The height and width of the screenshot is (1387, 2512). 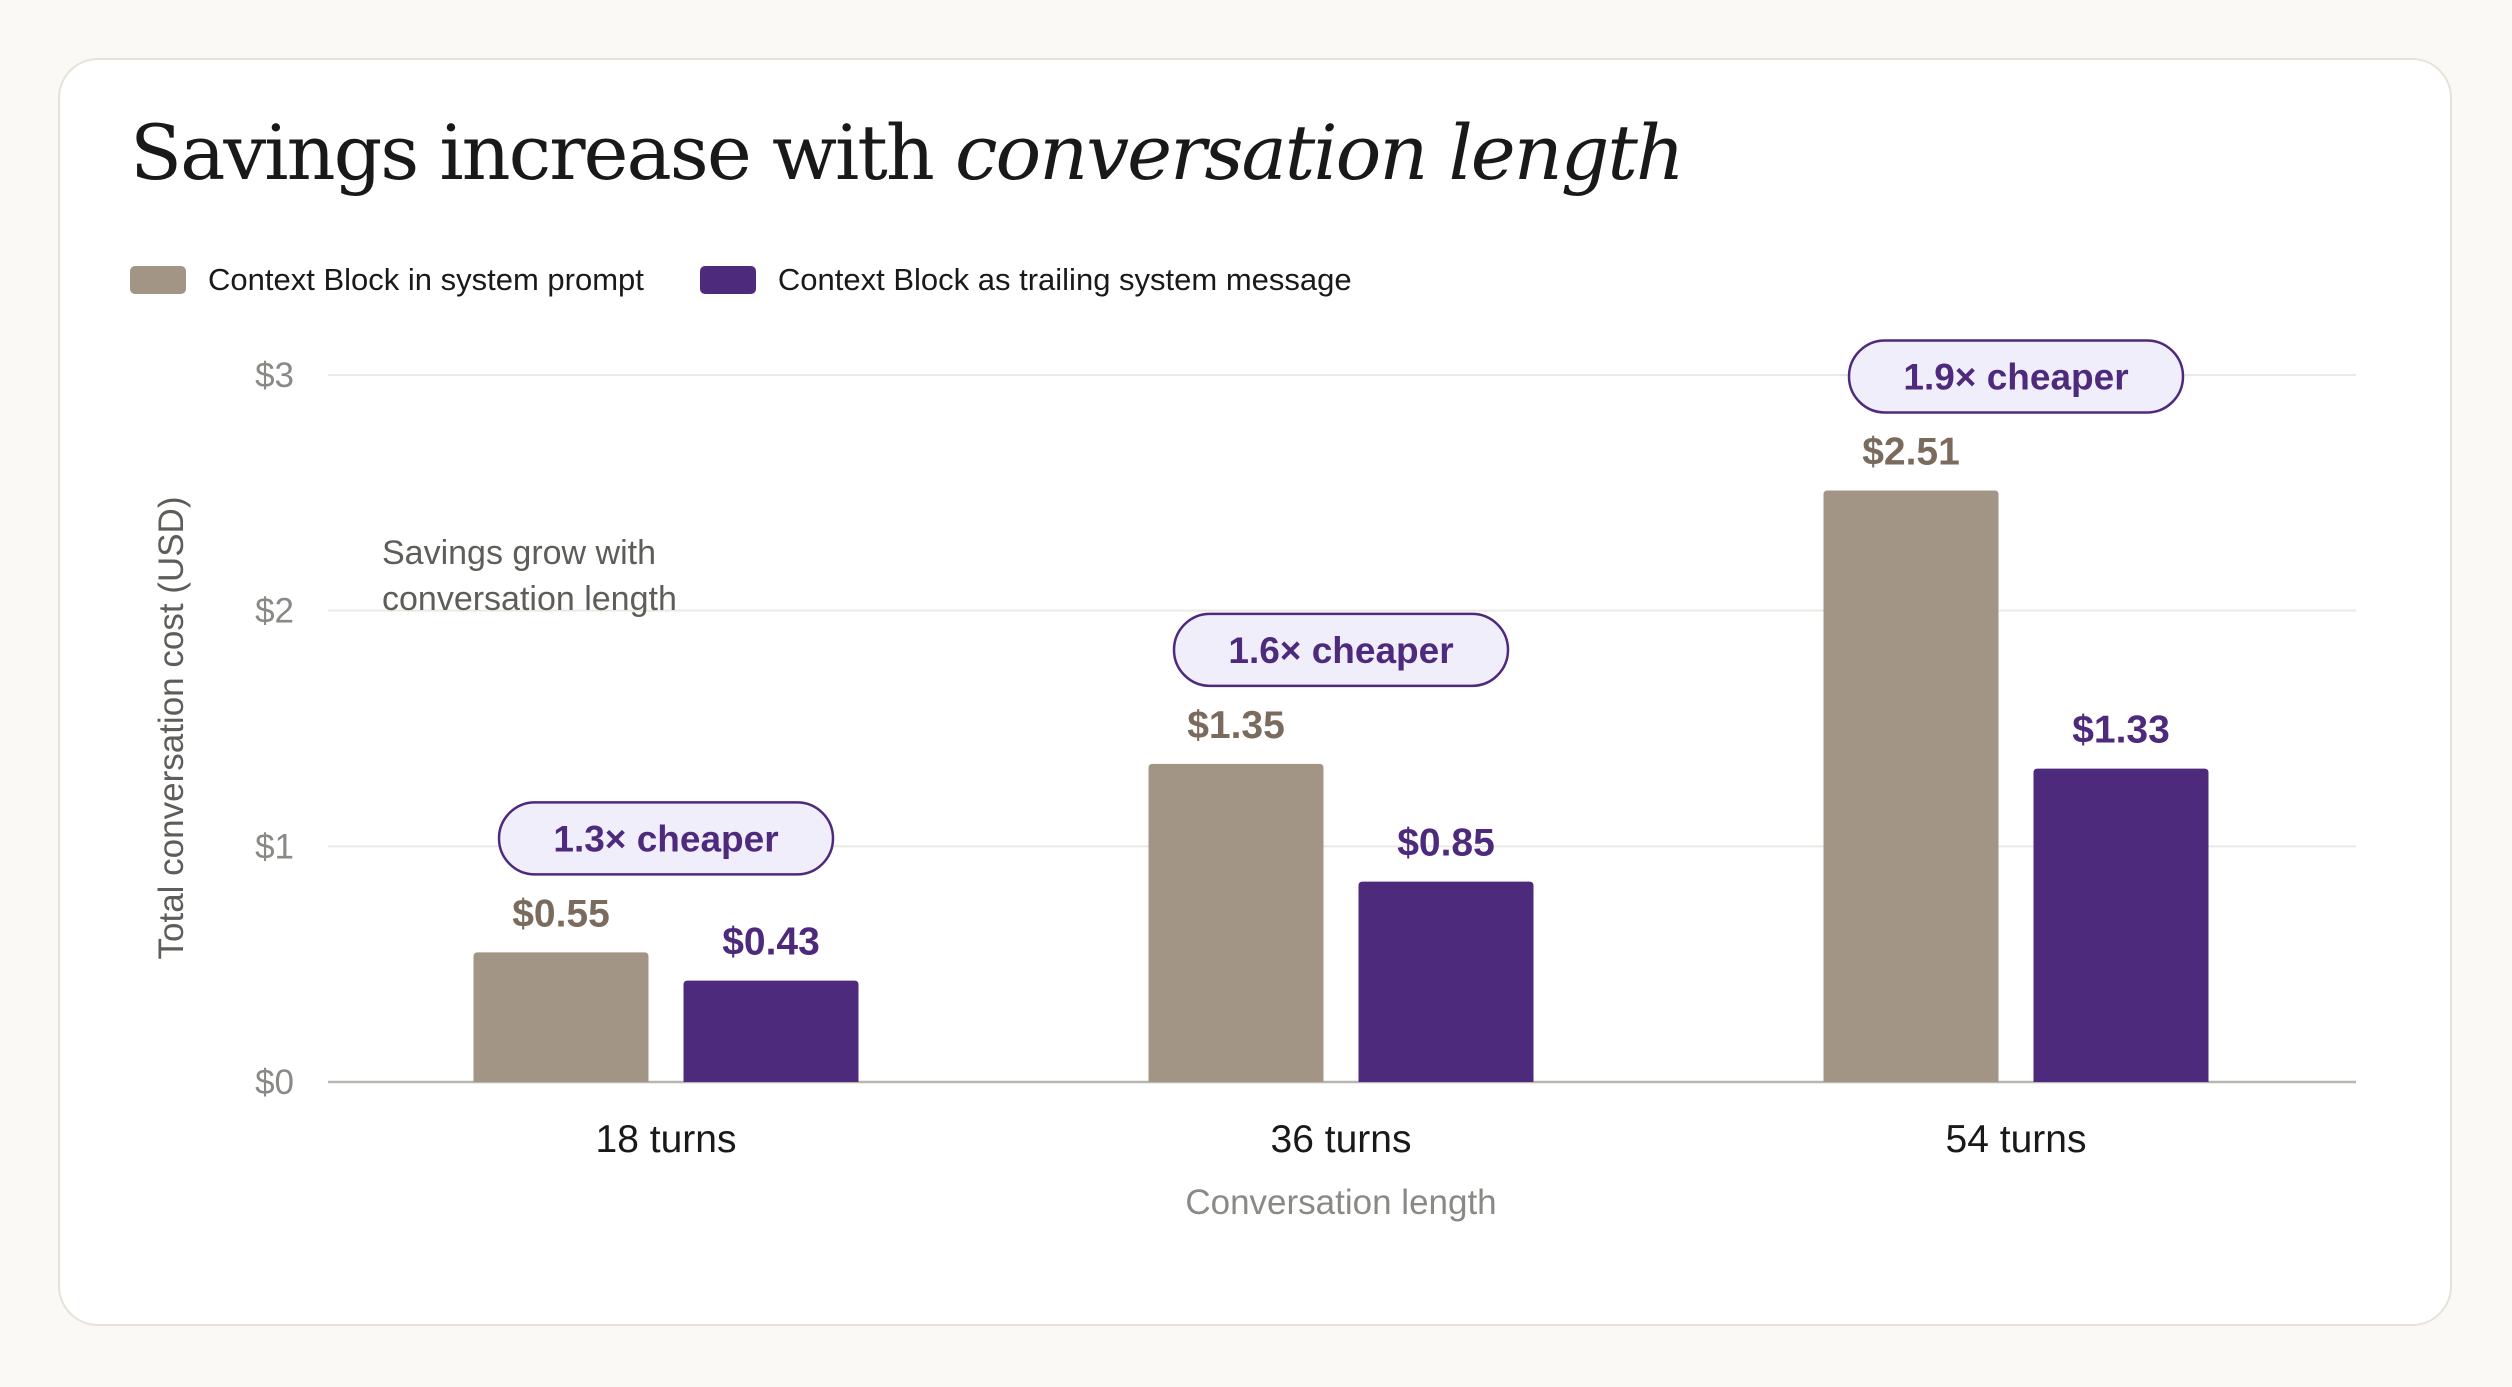 What do you see at coordinates (2121, 730) in the screenshot?
I see `value-label-trailing-message: $1.33` at bounding box center [2121, 730].